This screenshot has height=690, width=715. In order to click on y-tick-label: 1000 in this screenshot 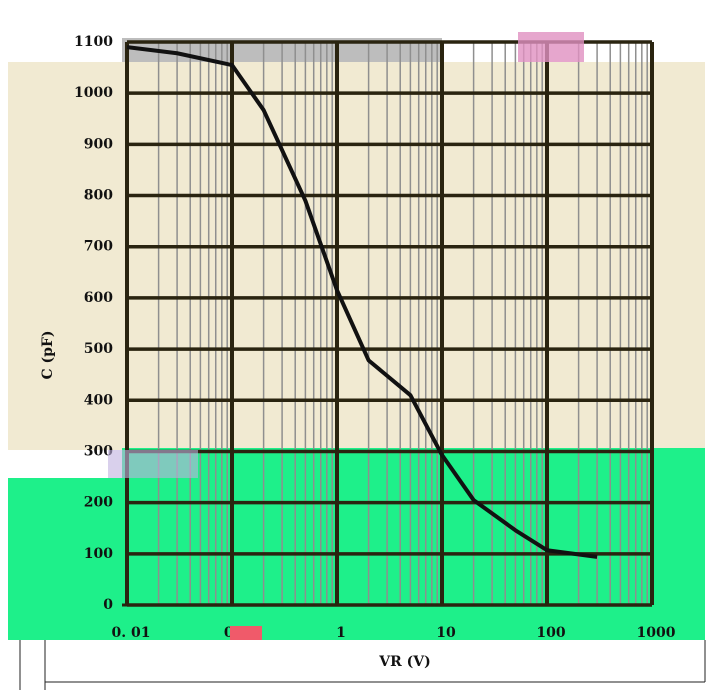, I will do `click(93, 93)`.